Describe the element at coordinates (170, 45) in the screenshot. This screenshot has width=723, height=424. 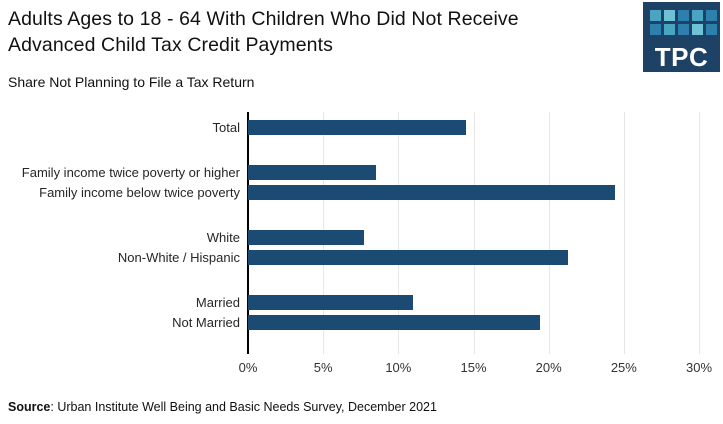
I see `chart-title-line-2: Advanced Child Tax Credit Payments` at that location.